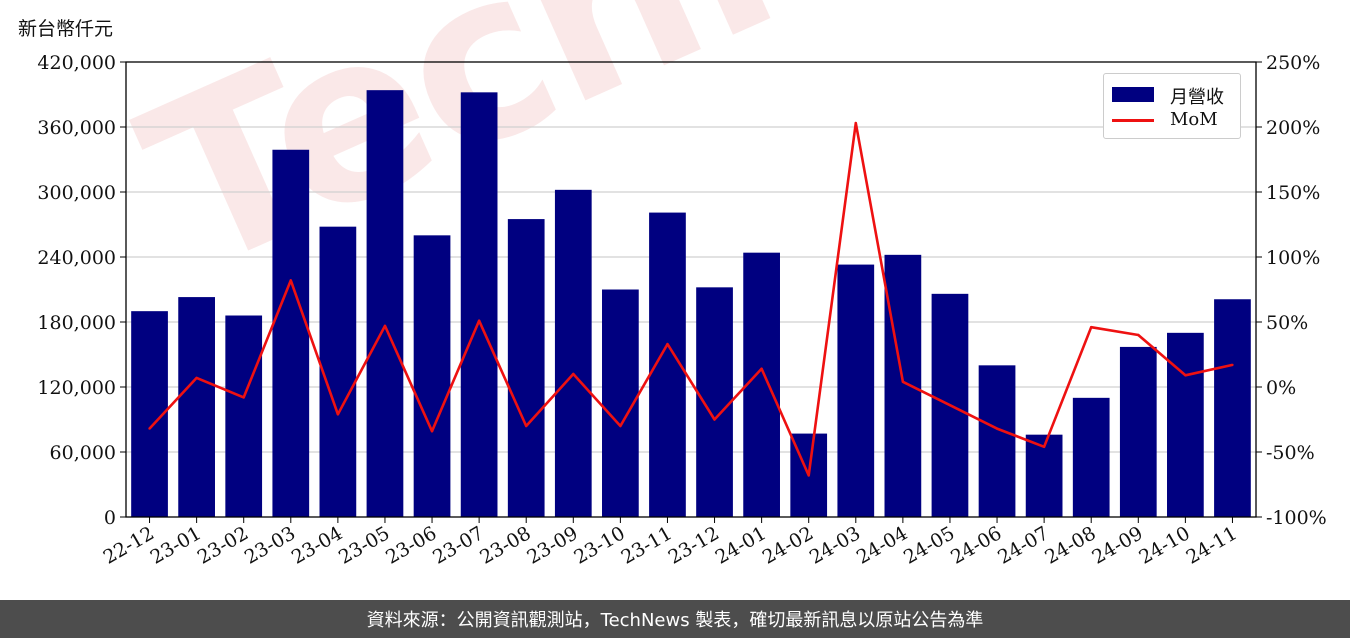 The image size is (1350, 638). What do you see at coordinates (129, 545) in the screenshot?
I see `x-tick-label: 22-12` at bounding box center [129, 545].